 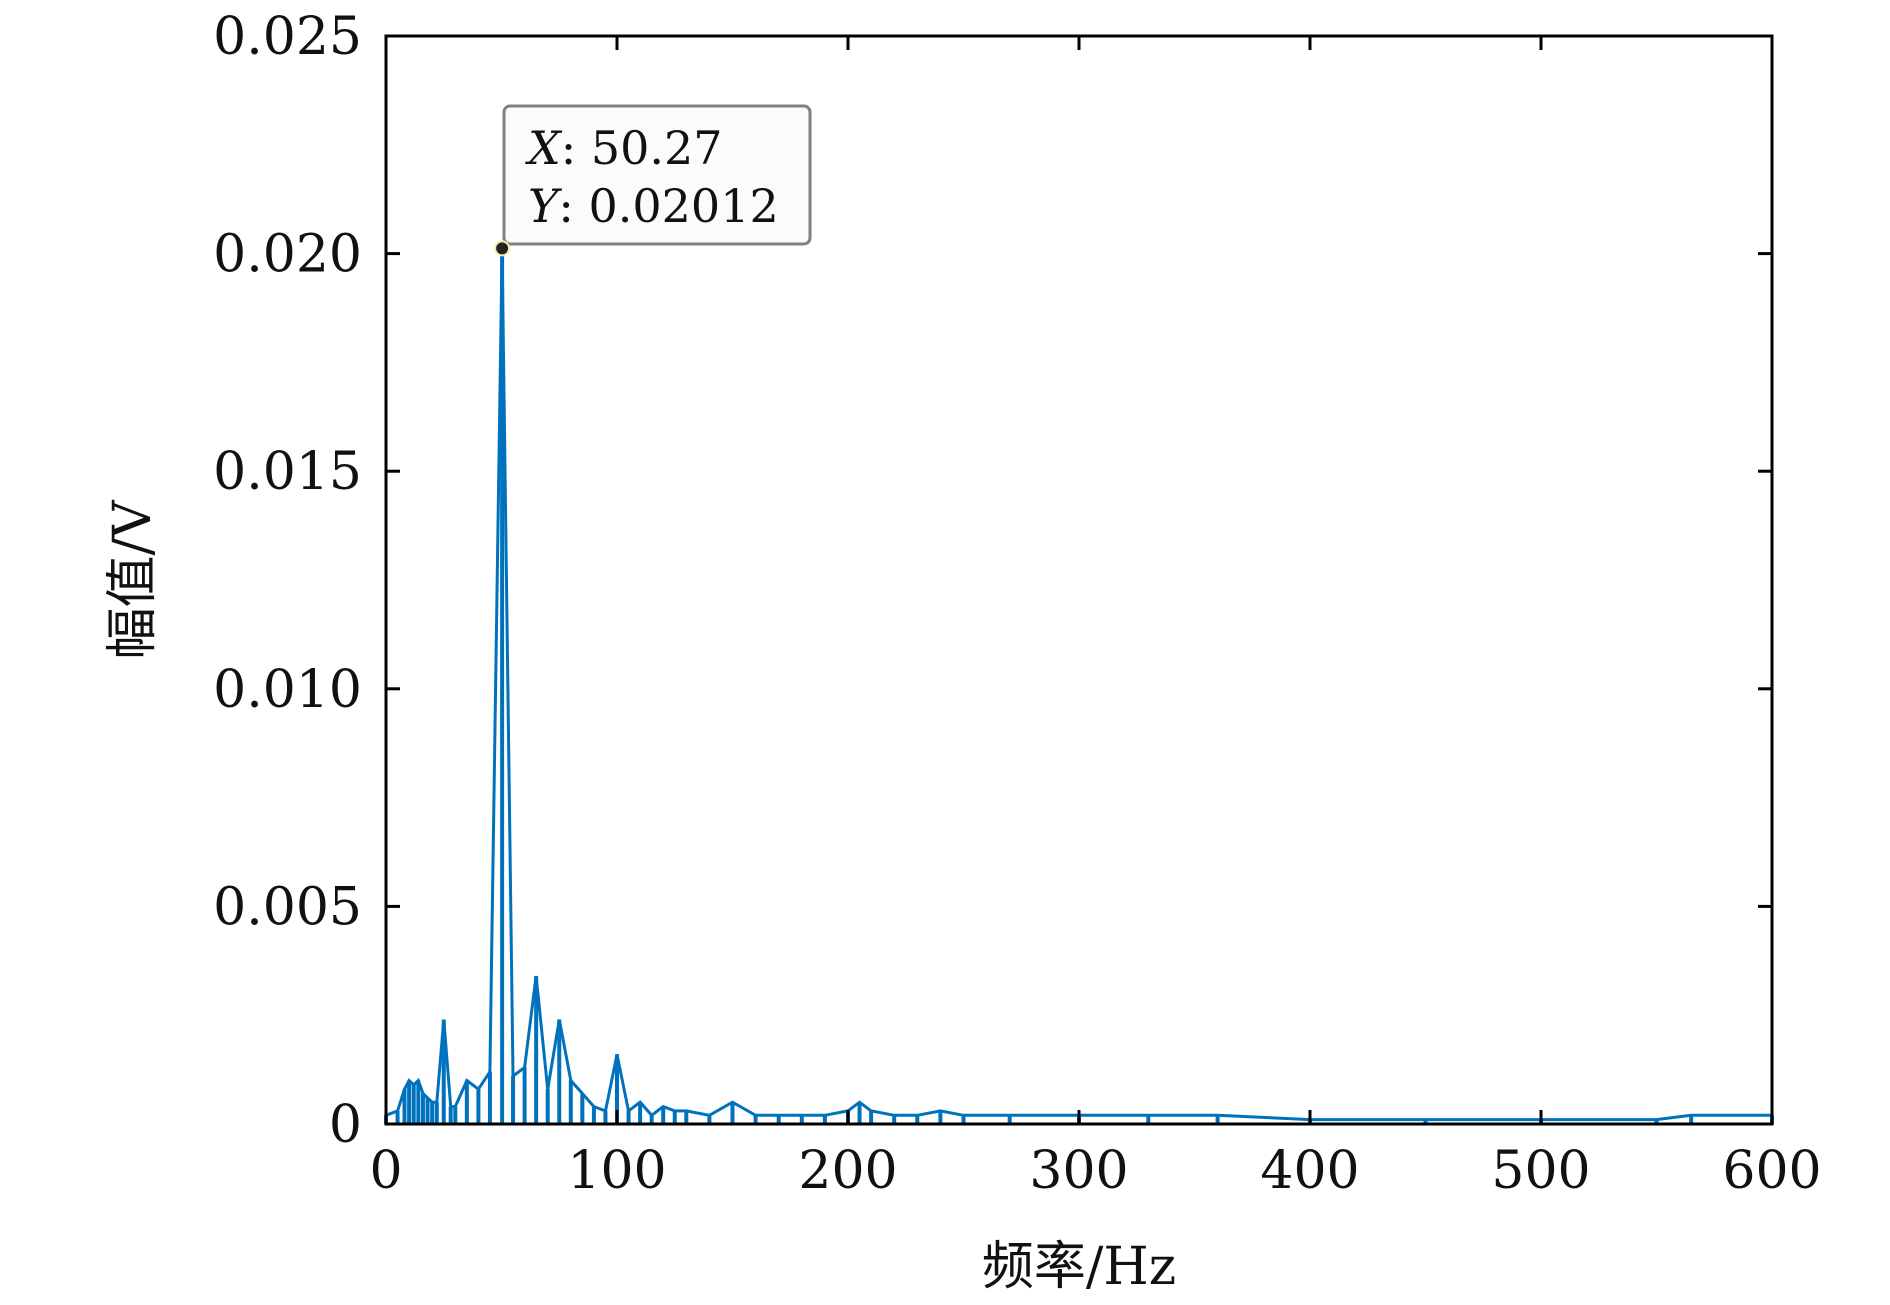 I want to click on x-axis-label: 频率/Hz, so click(x=1079, y=1267).